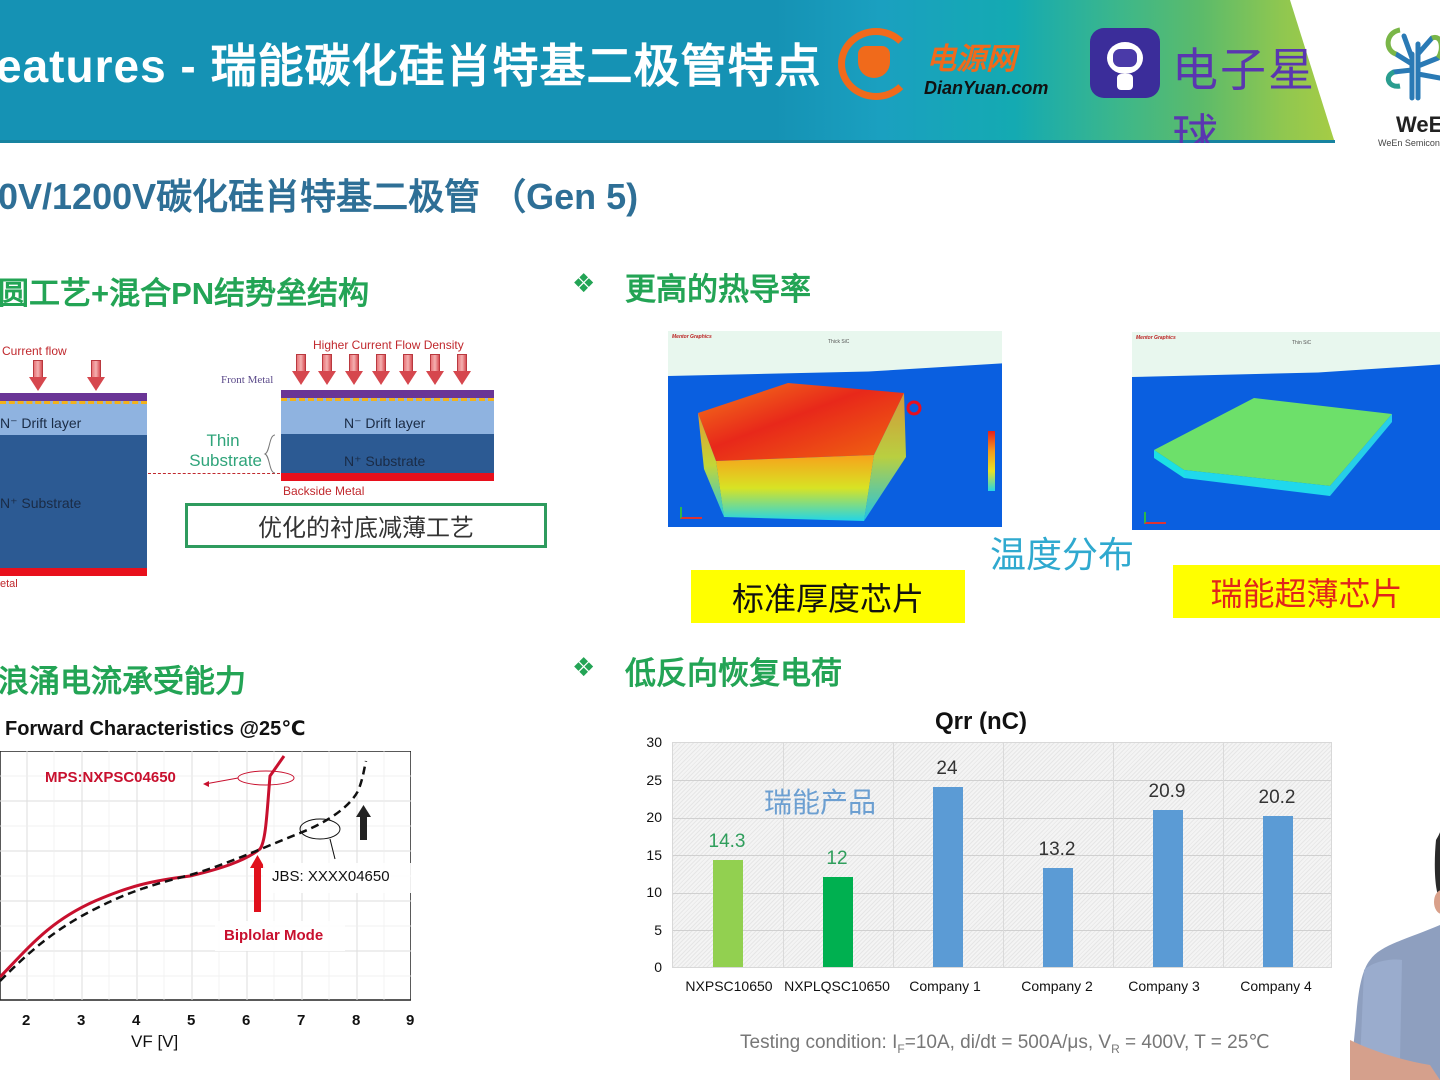 This screenshot has height=1080, width=1440. What do you see at coordinates (324, 491) in the screenshot?
I see `backside-metal-label: Backside Metal` at bounding box center [324, 491].